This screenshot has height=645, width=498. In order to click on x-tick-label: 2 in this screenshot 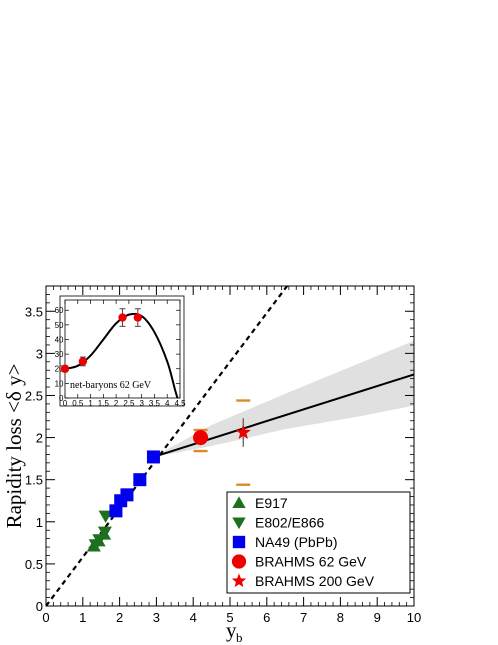, I will do `click(119, 617)`.